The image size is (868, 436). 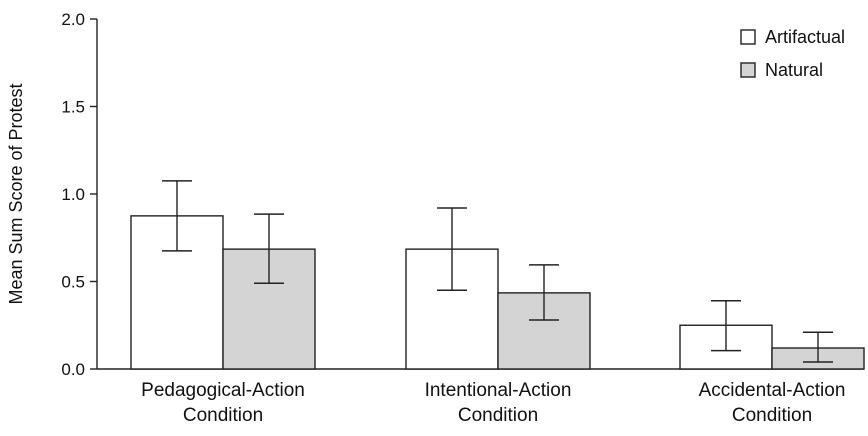 What do you see at coordinates (792, 53) in the screenshot?
I see `legend: Artifactual Natural` at bounding box center [792, 53].